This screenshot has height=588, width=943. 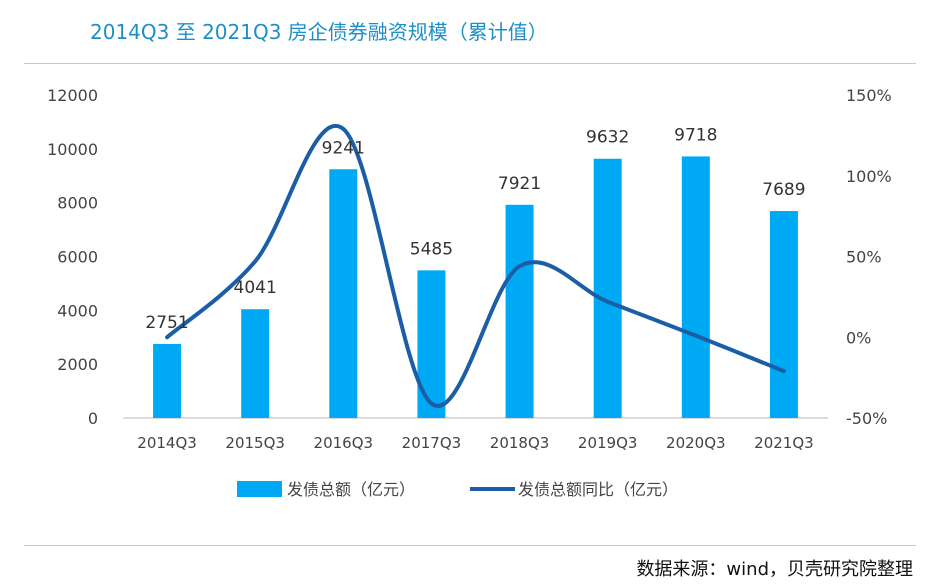 What do you see at coordinates (344, 443) in the screenshot?
I see `x-axis-tick: 2016Q3` at bounding box center [344, 443].